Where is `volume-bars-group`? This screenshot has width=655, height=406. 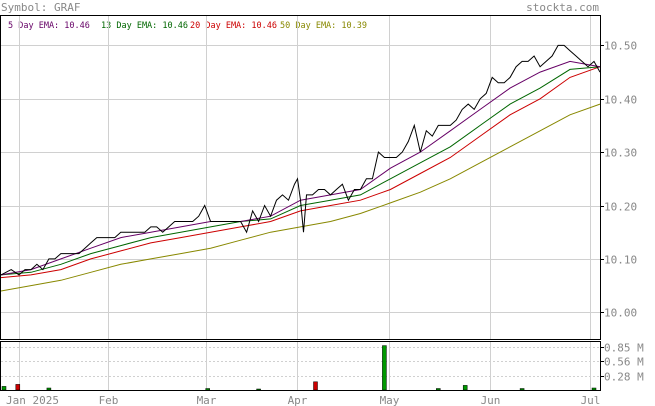
volume-bars-group is located at coordinates (299, 368).